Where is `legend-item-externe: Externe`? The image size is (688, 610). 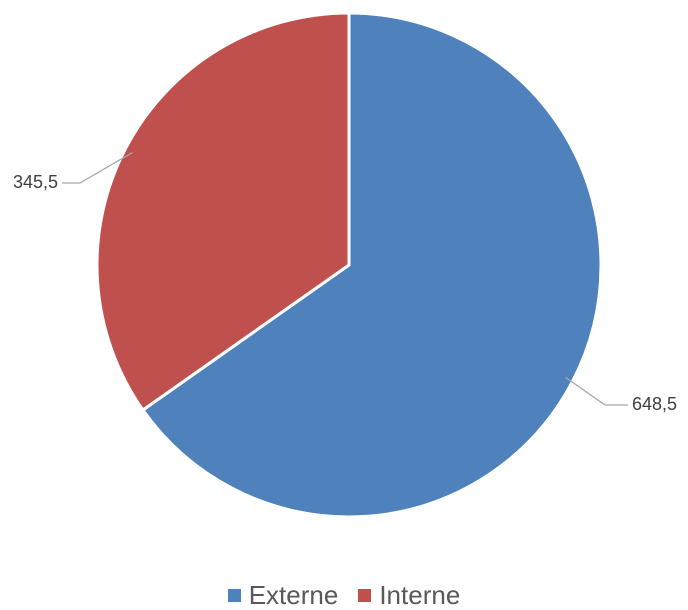
legend-item-externe: Externe is located at coordinates (283, 595).